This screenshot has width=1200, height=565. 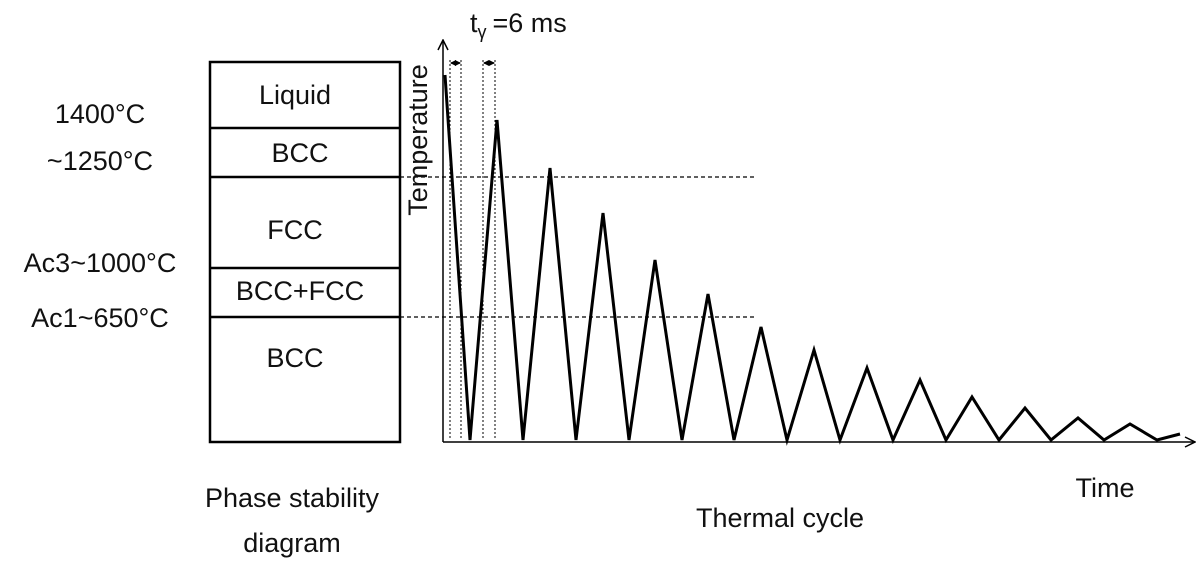 I want to click on x-axis-label: Time, so click(x=1105, y=488).